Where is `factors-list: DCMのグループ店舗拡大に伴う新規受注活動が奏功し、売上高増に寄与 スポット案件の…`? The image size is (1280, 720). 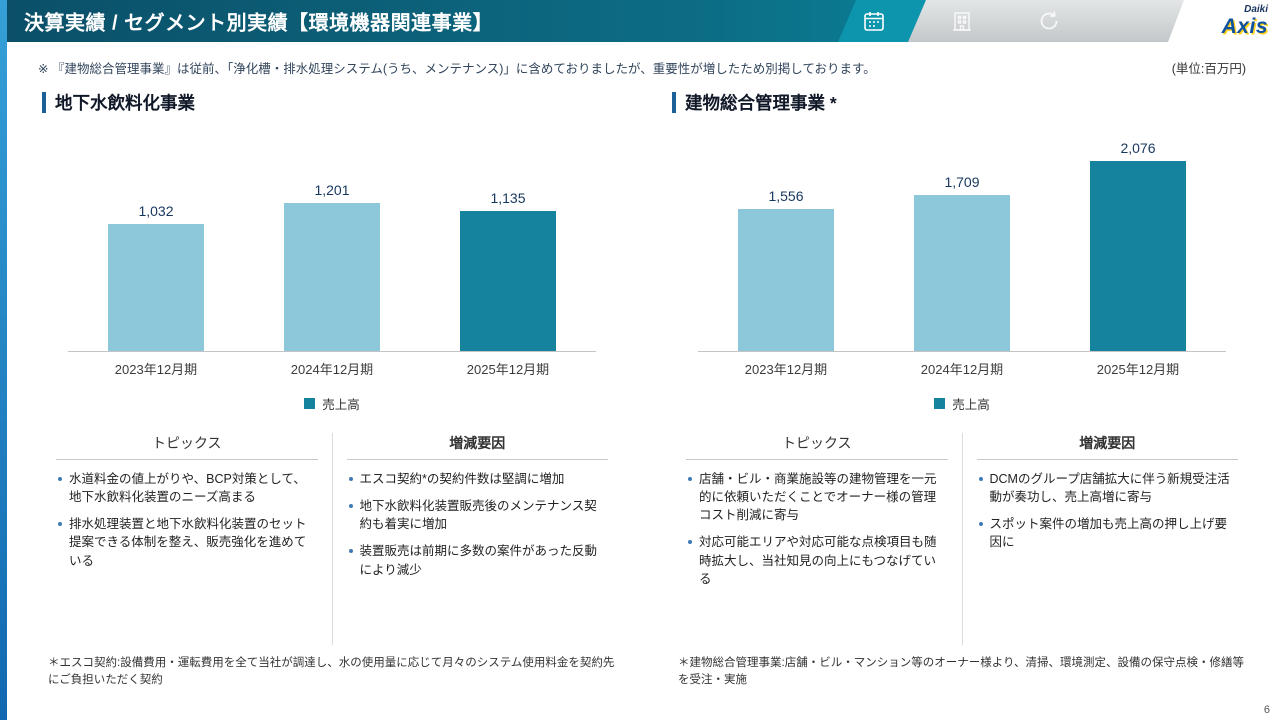 factors-list: DCMのグループ店舗拡大に伴う新規受注活動が奏功し、売上高増に寄与 スポット案件の… is located at coordinates (1108, 511).